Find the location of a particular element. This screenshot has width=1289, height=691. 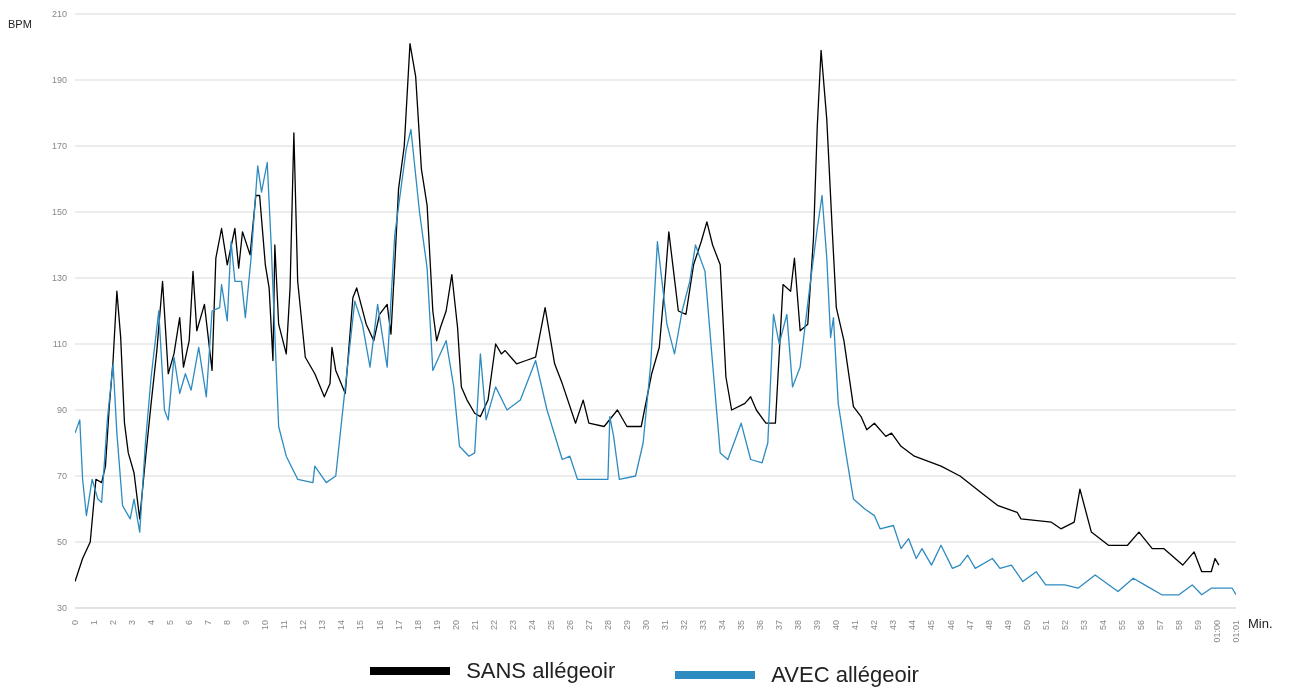

y-tick-label: 110 is located at coordinates (59, 344).